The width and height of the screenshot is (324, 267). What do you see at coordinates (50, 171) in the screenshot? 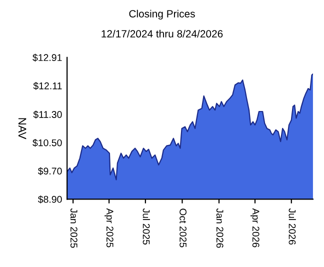
I see `y-tick-label: $9.70` at bounding box center [50, 171].